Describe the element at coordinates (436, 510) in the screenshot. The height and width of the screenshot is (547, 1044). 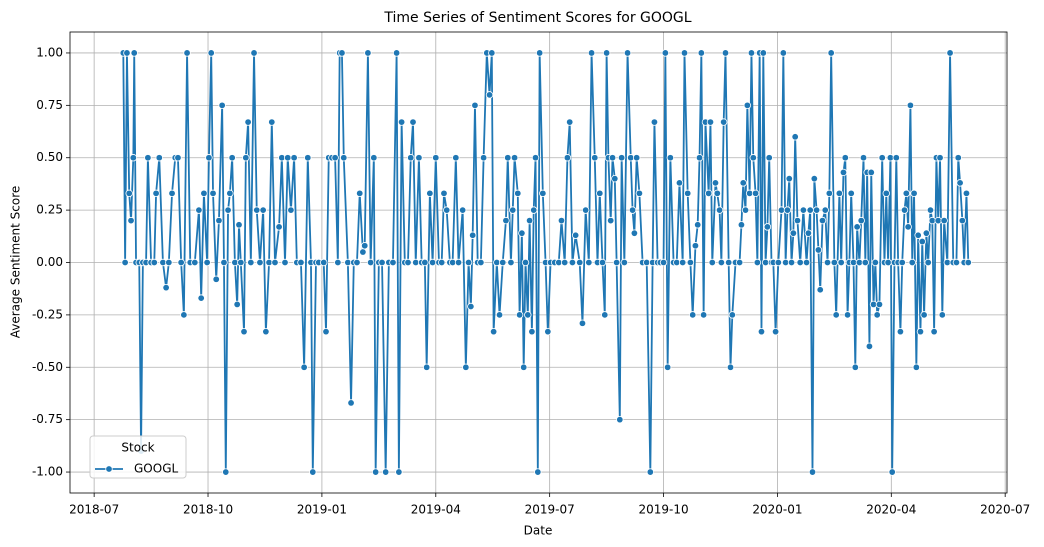
I see `x-tick-label: 2019-04` at that location.